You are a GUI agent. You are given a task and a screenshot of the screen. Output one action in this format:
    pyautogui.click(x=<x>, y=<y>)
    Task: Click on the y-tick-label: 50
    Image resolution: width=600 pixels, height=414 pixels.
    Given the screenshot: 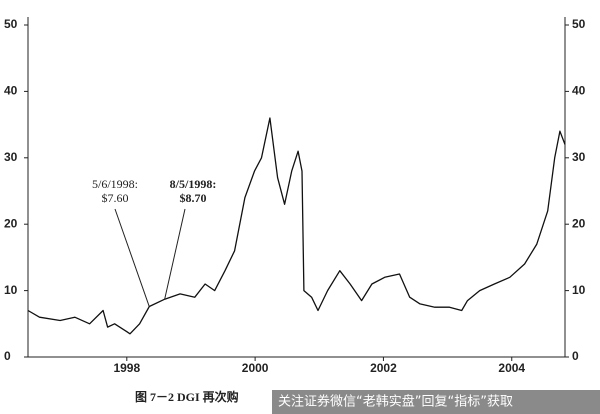 What is the action you would take?
    pyautogui.click(x=11, y=24)
    